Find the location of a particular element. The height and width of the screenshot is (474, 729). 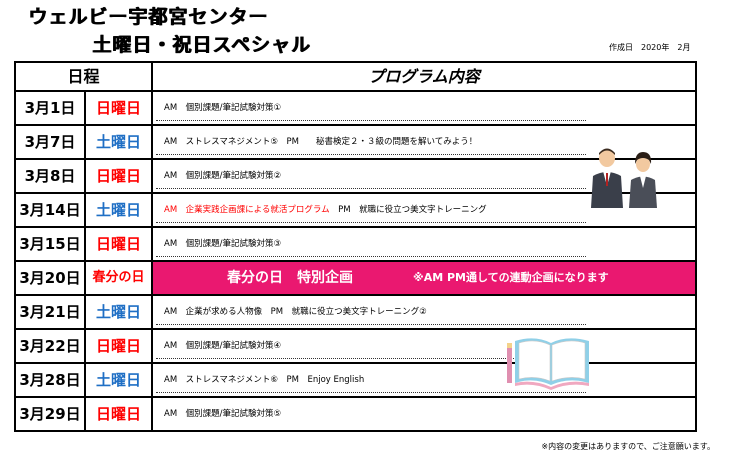

special-event-banner: 春分の日 特別企画 ※AM PM通しての連動企画になります is located at coordinates (424, 278).